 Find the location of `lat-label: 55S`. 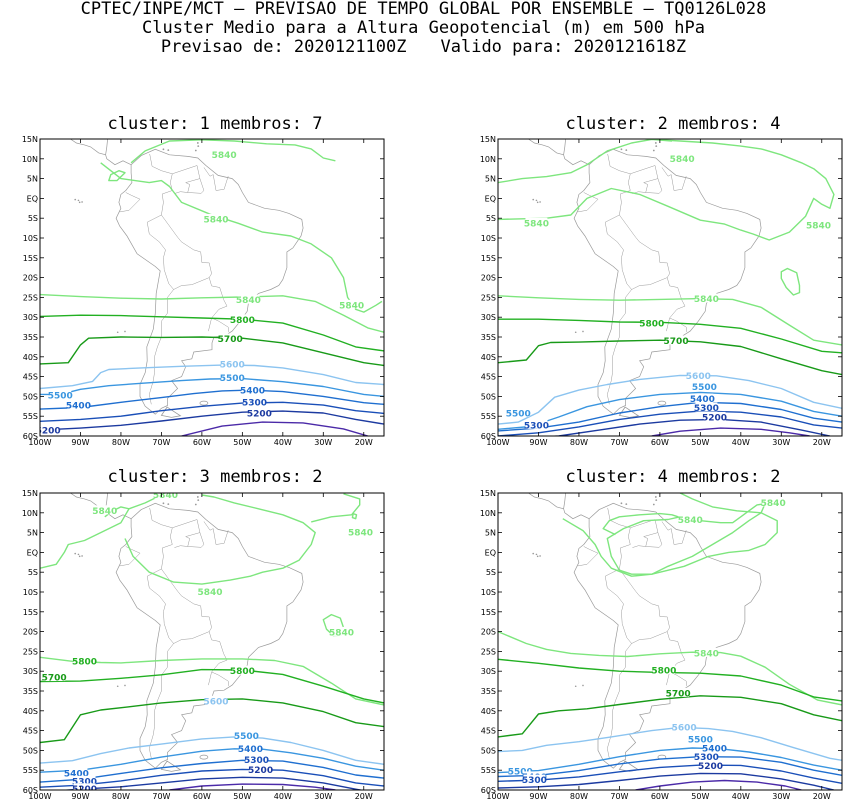

lat-label: 55S is located at coordinates (30, 416).